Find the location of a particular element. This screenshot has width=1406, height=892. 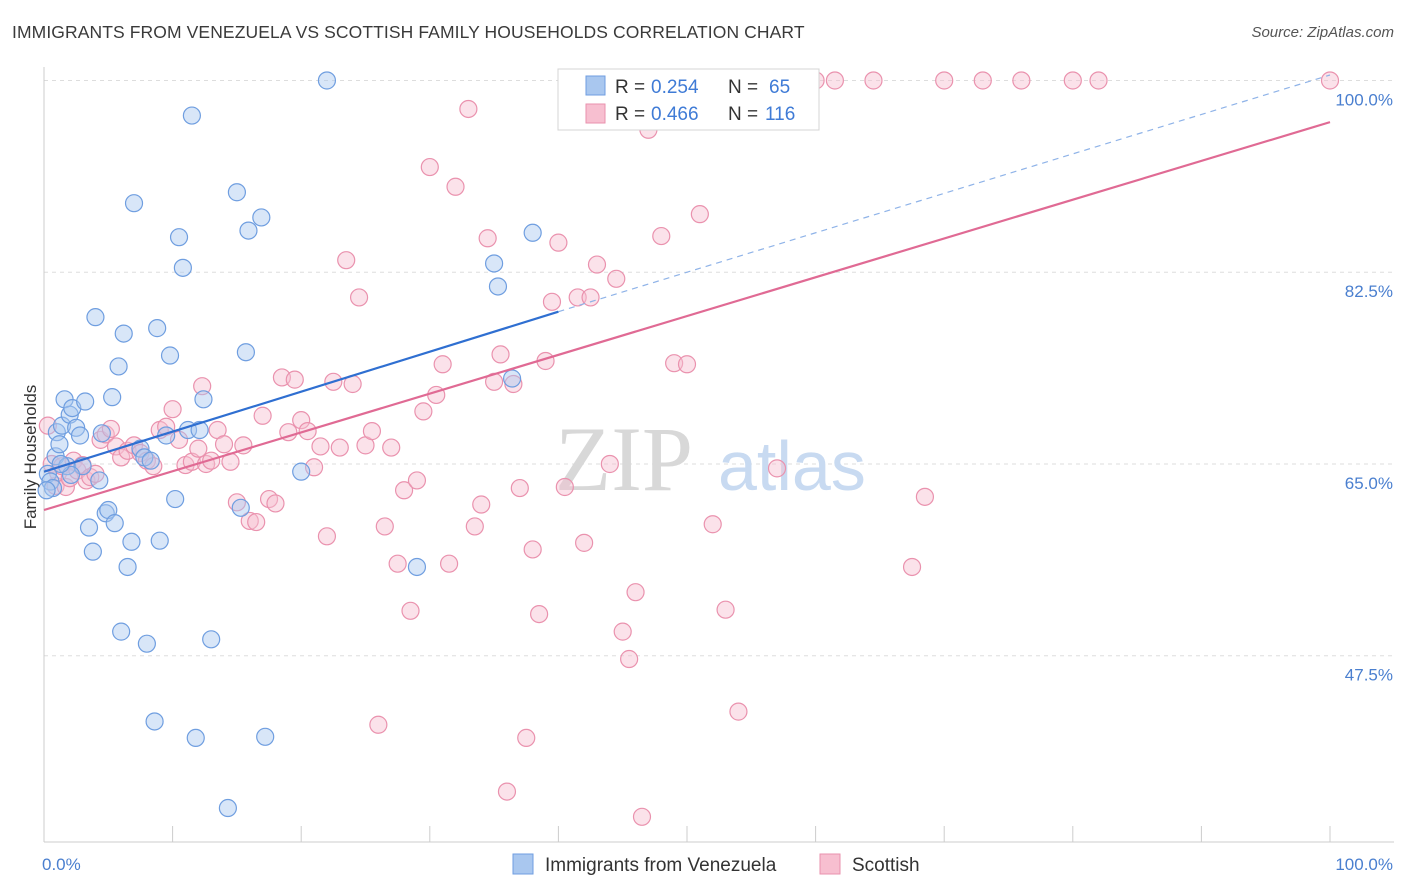

legend-n-label-venezuela: N = is located at coordinates (743, 87).